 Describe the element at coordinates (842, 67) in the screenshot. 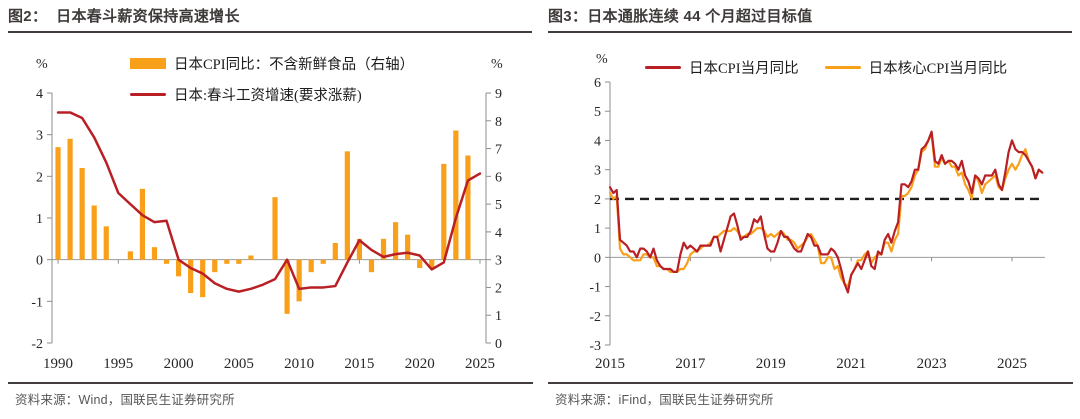

I see `core-cpi-line-swatch` at that location.